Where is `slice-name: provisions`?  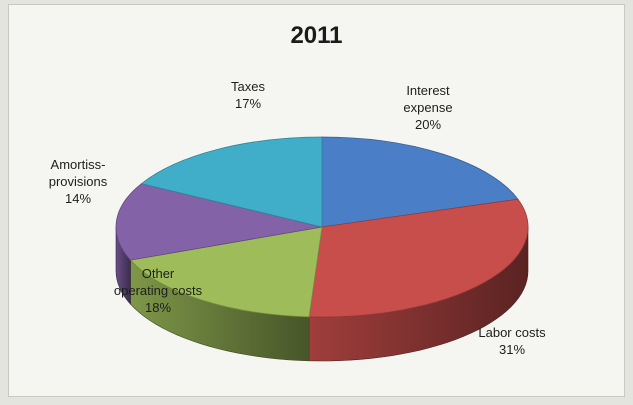
slice-name: provisions is located at coordinates (78, 181).